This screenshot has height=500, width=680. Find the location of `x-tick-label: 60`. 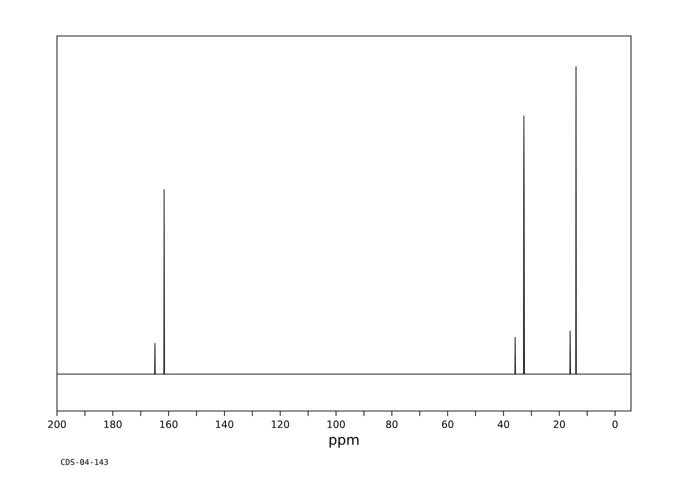

x-tick-label: 60 is located at coordinates (448, 424).